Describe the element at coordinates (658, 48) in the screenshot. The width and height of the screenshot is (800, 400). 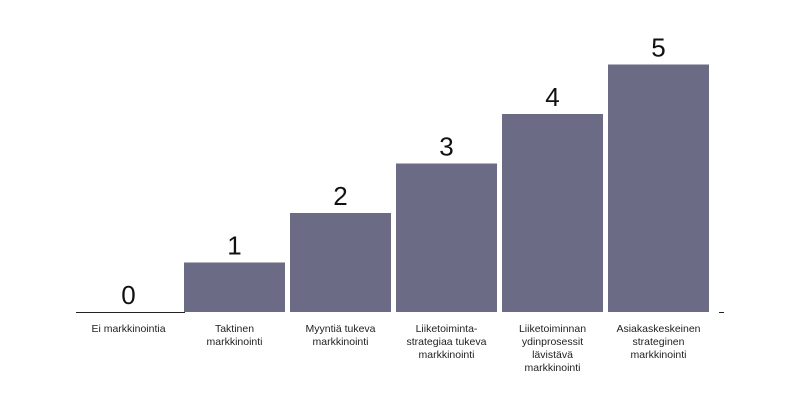
I see `data-label-5: 5` at that location.